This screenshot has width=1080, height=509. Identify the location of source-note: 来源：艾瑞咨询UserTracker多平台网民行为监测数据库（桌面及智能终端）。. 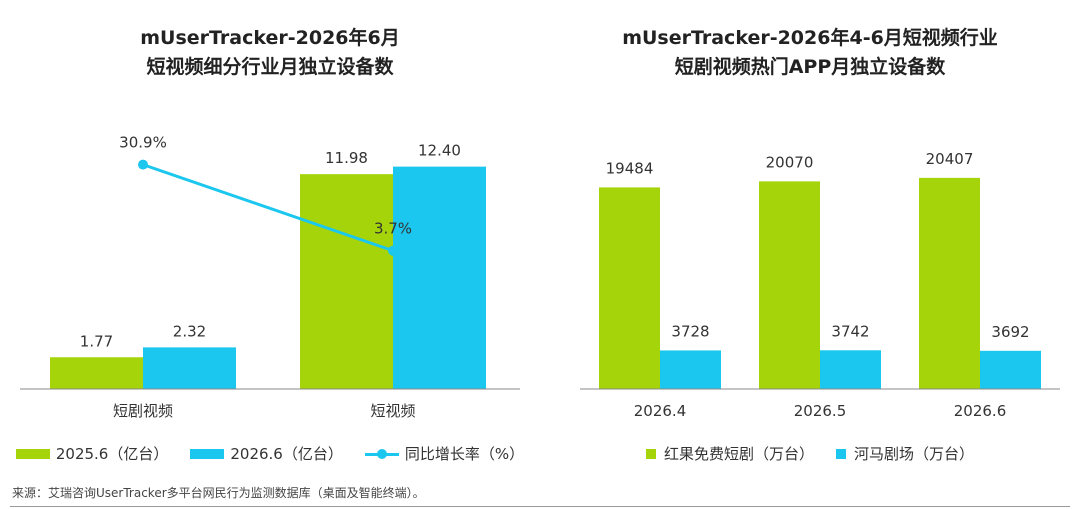
(218, 493).